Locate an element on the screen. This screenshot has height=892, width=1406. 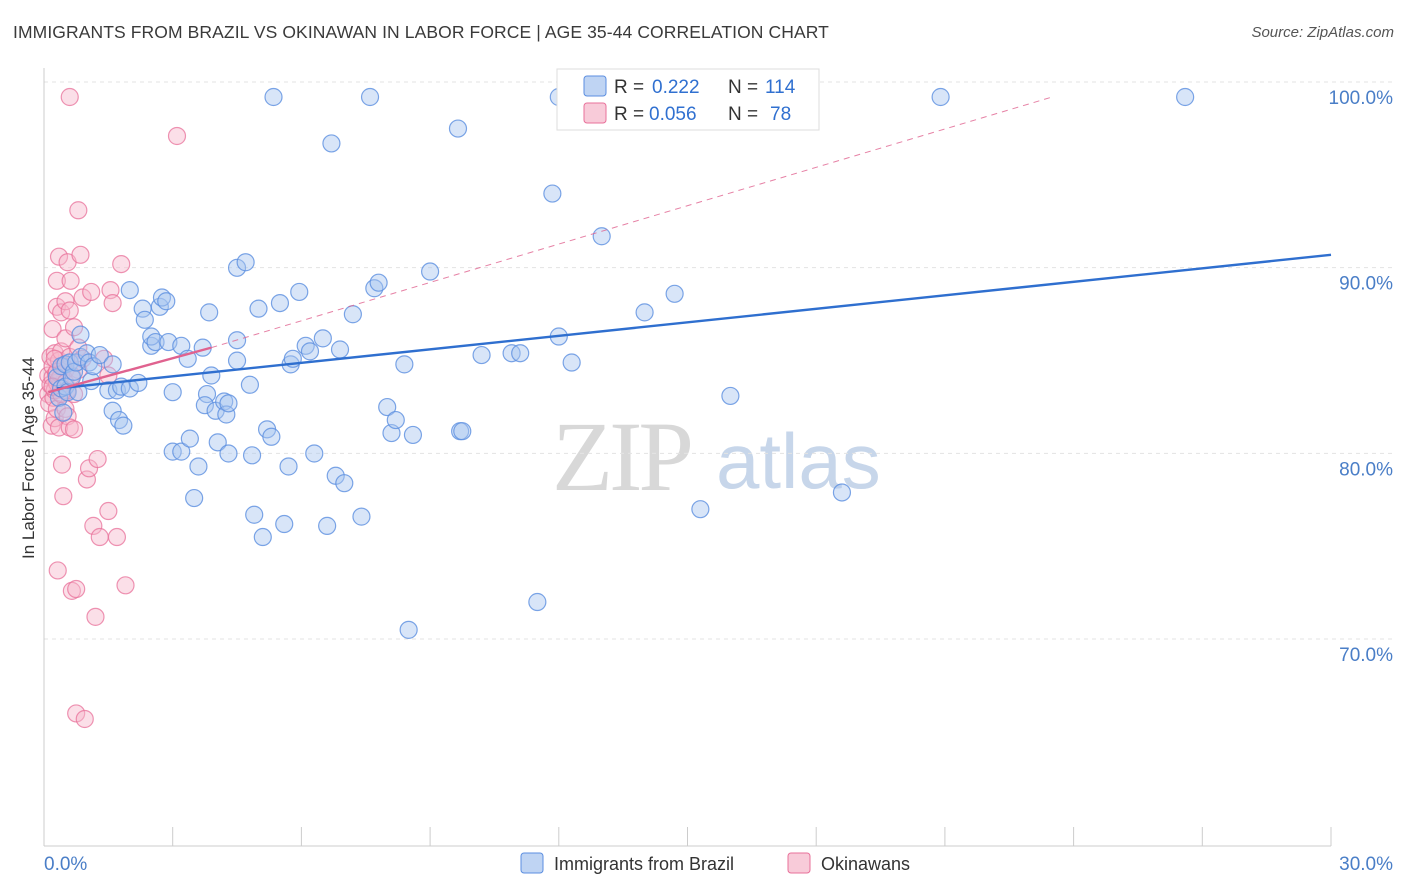
source-attribution: Source: ZipAtlas.com is located at coordinates (1322, 32).